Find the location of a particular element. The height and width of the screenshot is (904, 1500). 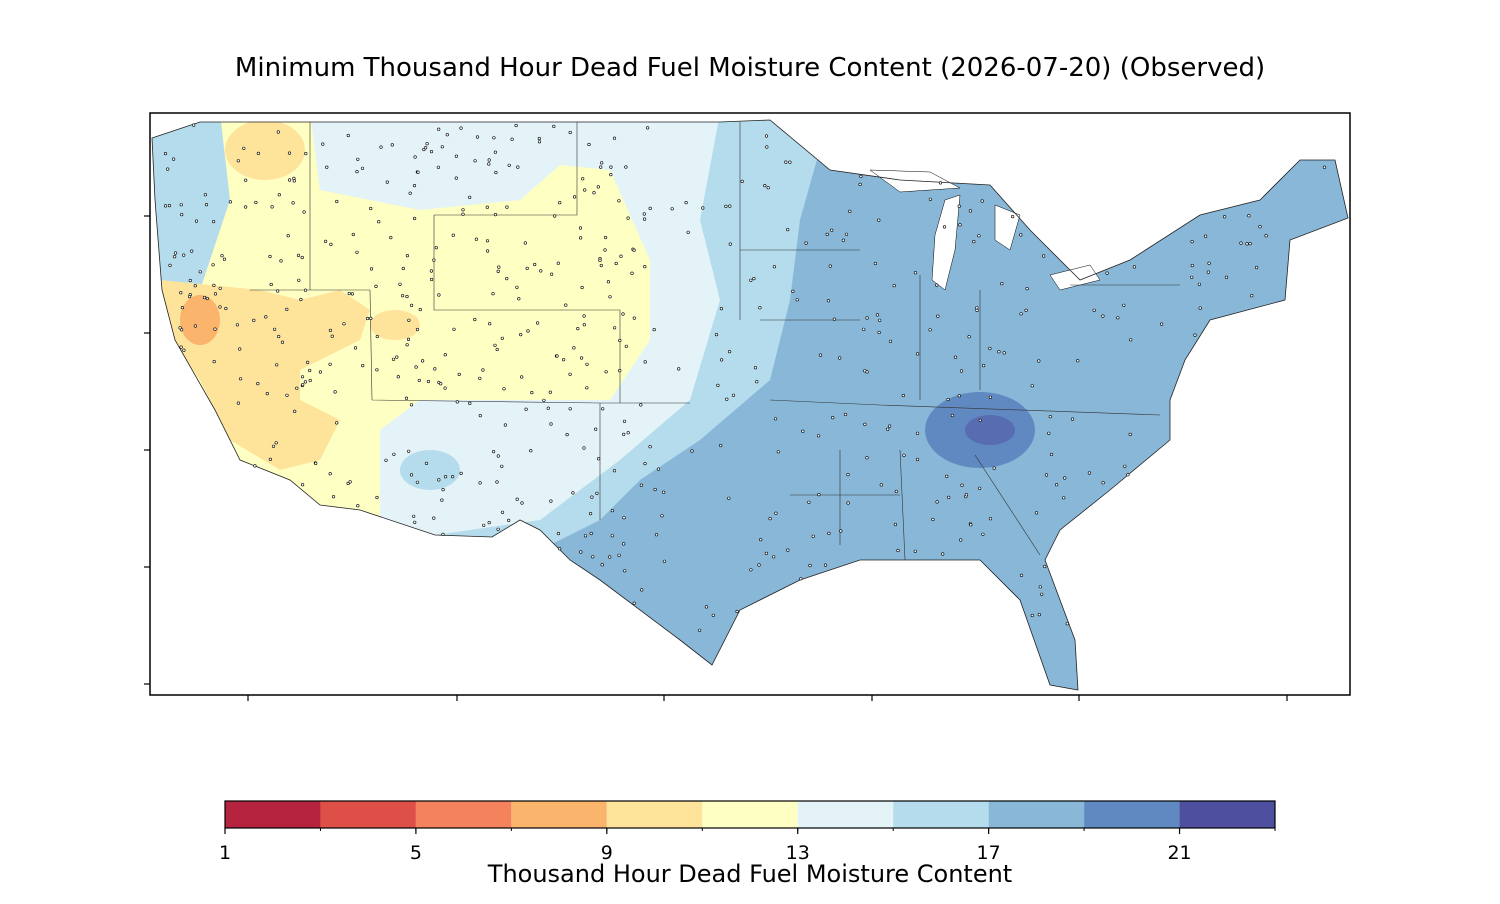

colorbar-bin is located at coordinates (1036, 814).